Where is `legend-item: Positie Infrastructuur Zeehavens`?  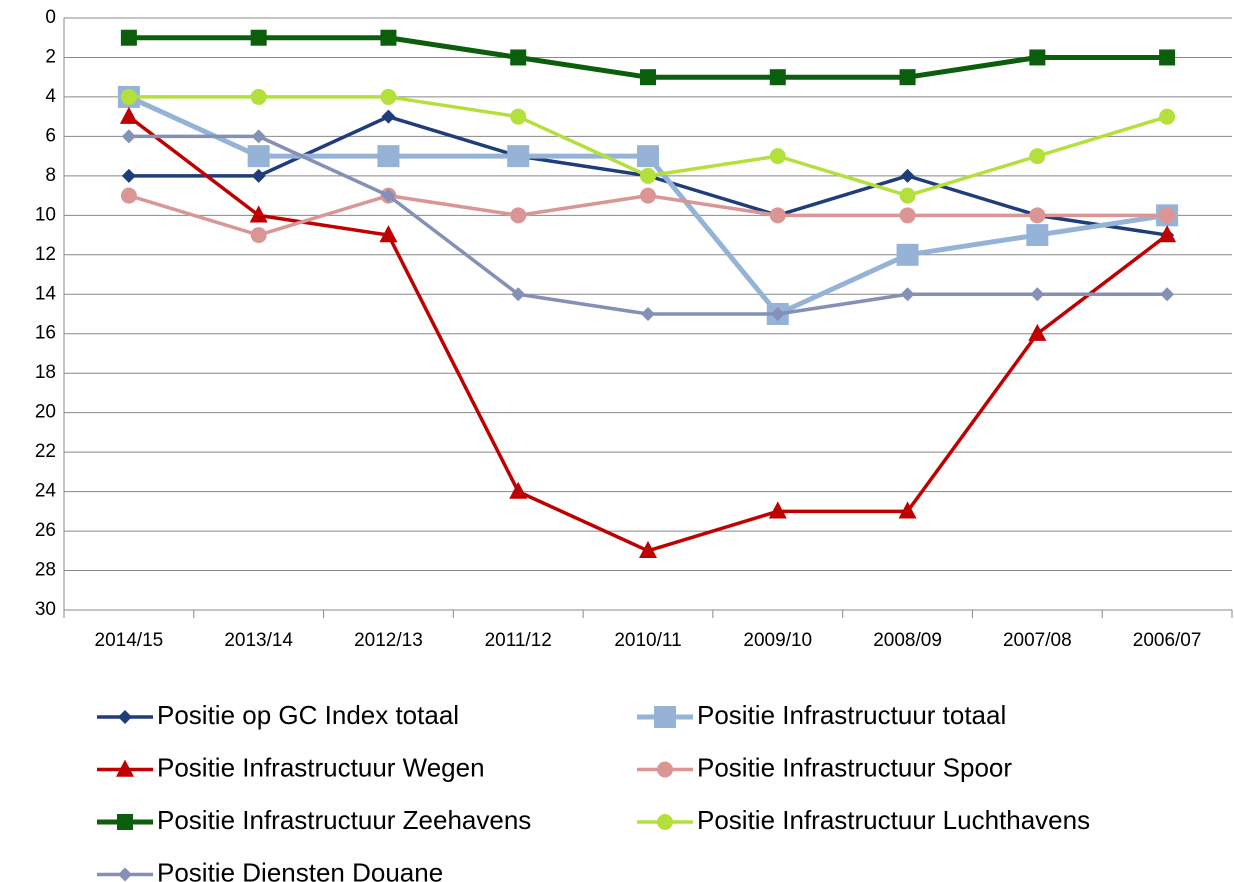 legend-item: Positie Infrastructuur Zeehavens is located at coordinates (314, 820).